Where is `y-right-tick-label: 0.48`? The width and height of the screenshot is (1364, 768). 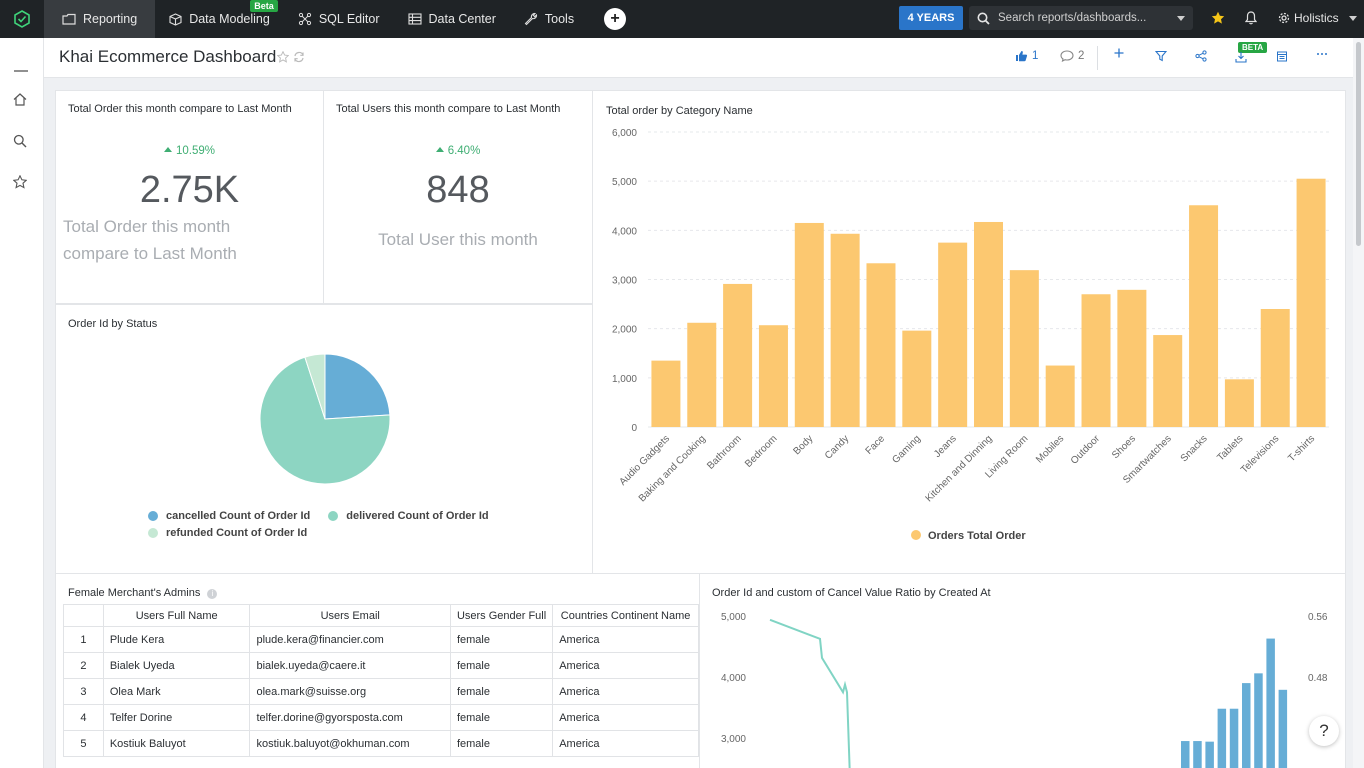
y-right-tick-label: 0.48 is located at coordinates (1318, 678).